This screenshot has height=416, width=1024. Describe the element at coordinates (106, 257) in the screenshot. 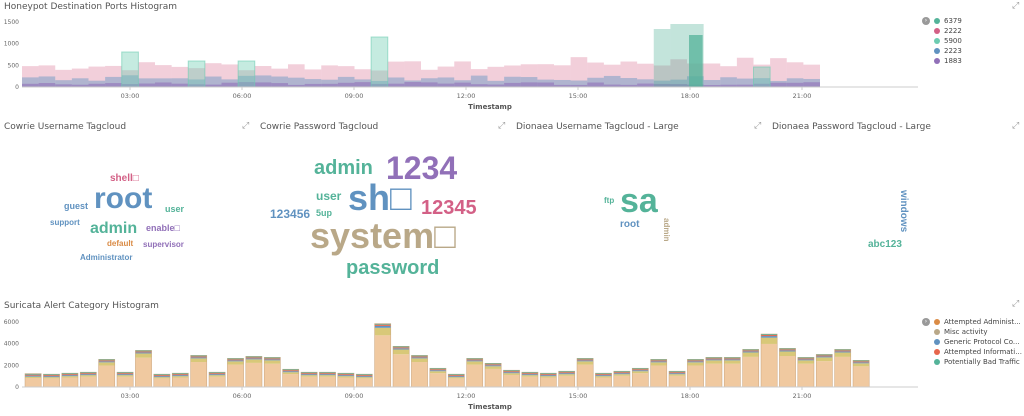

I see `tag-word: Administrator` at that location.